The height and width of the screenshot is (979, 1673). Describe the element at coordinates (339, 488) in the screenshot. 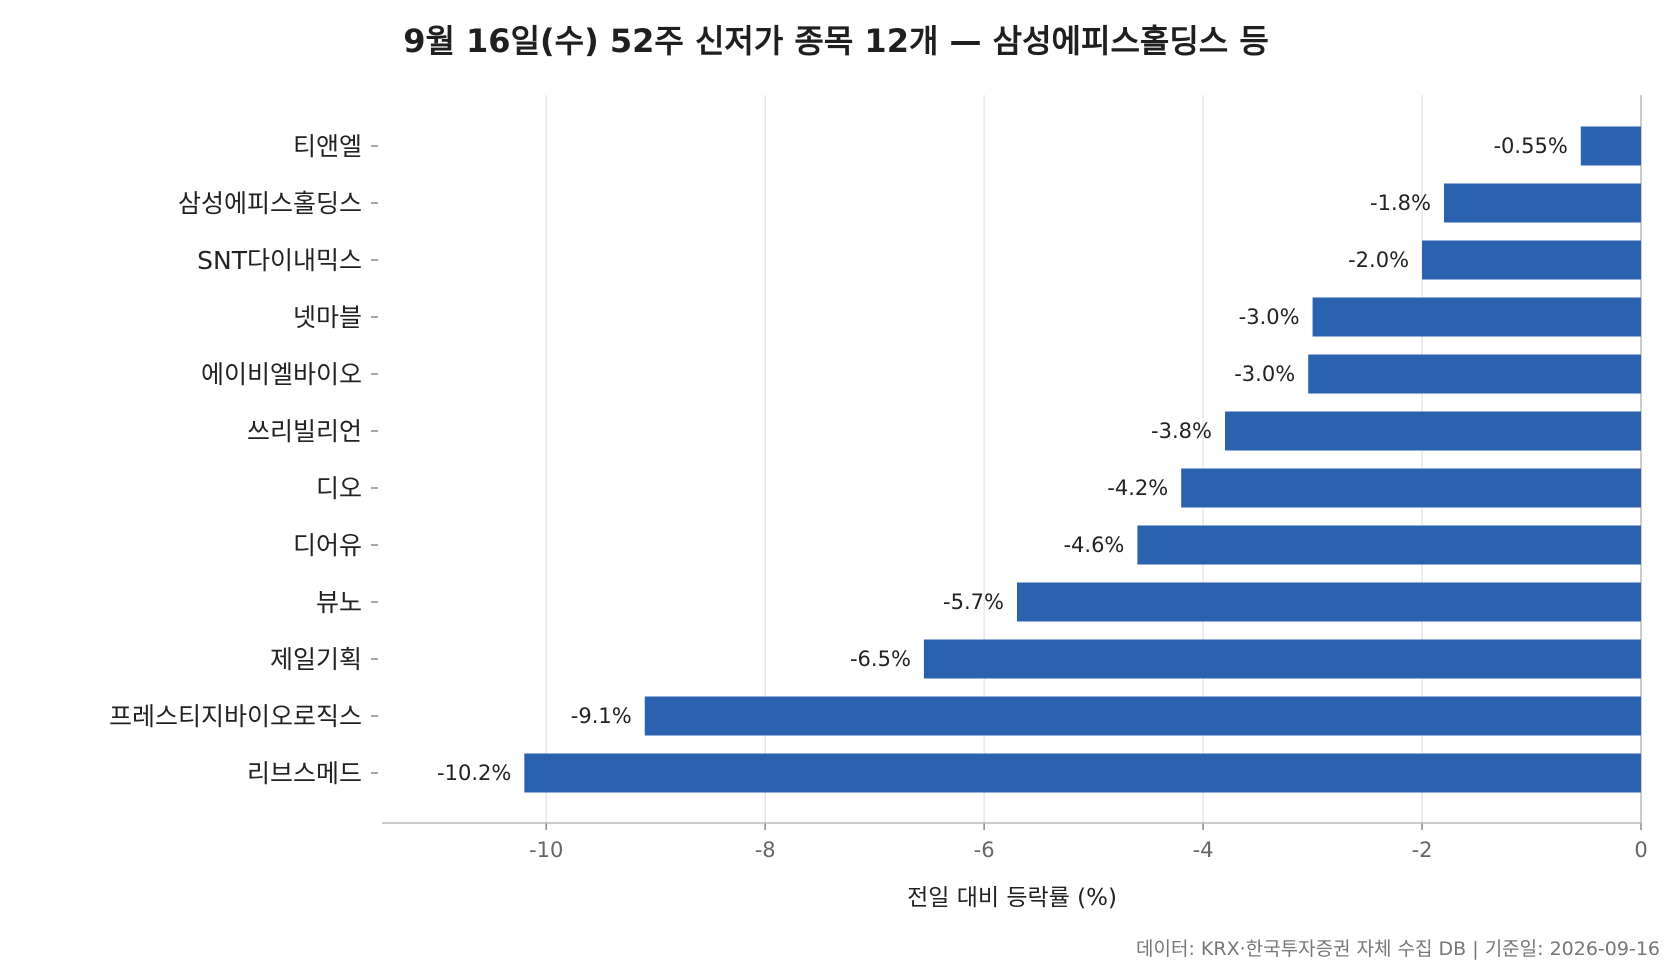

I see `category-label: 디오` at that location.